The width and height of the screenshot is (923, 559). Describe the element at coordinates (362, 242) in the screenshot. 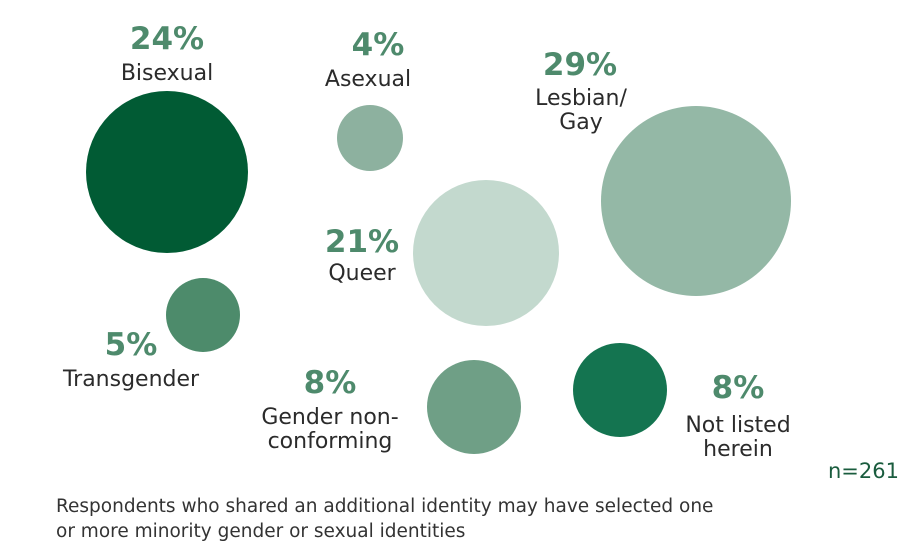

I see `percent-label-queer: 21%` at that location.